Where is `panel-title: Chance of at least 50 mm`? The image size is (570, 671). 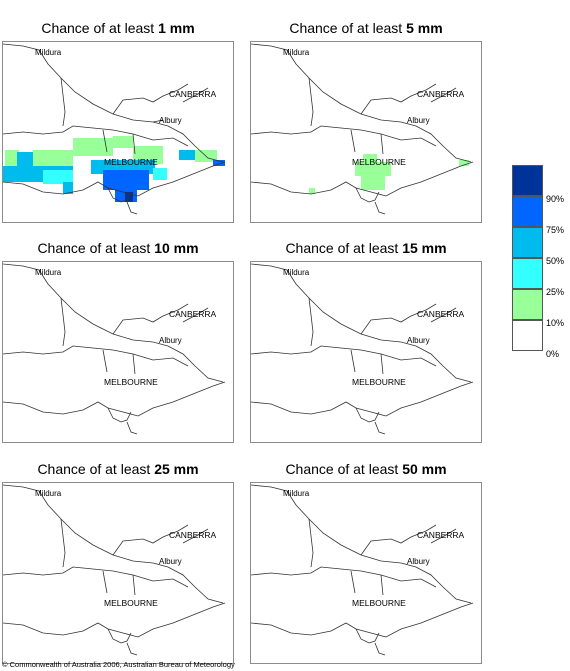
panel-title: Chance of at least 50 mm is located at coordinates (366, 469).